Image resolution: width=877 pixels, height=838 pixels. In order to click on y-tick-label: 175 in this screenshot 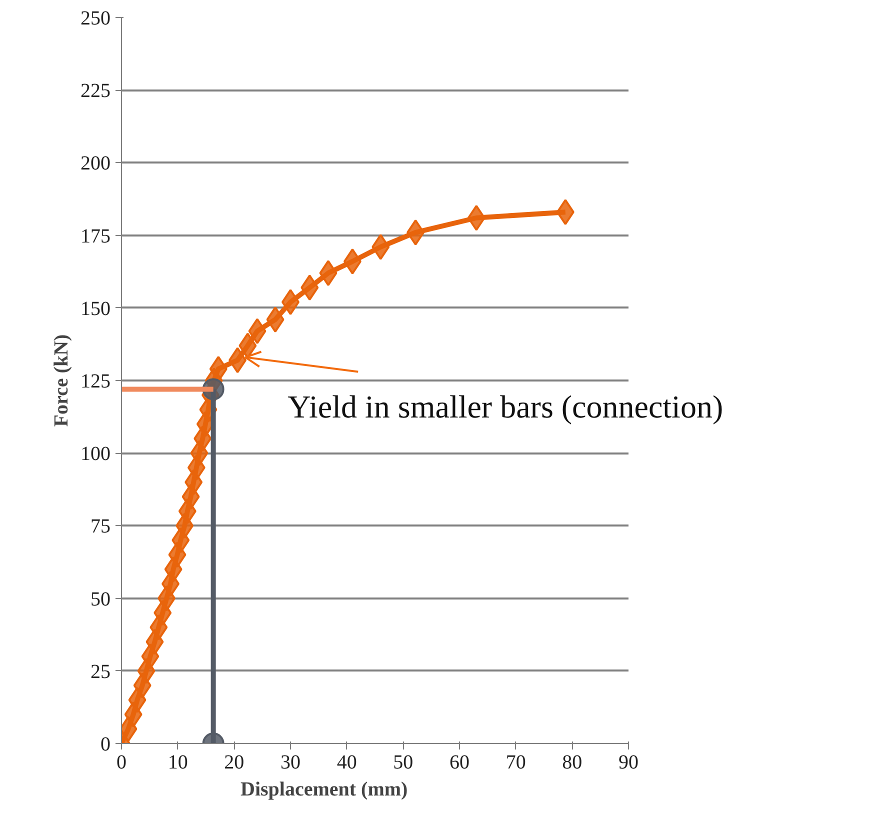, I will do `click(95, 236)`.